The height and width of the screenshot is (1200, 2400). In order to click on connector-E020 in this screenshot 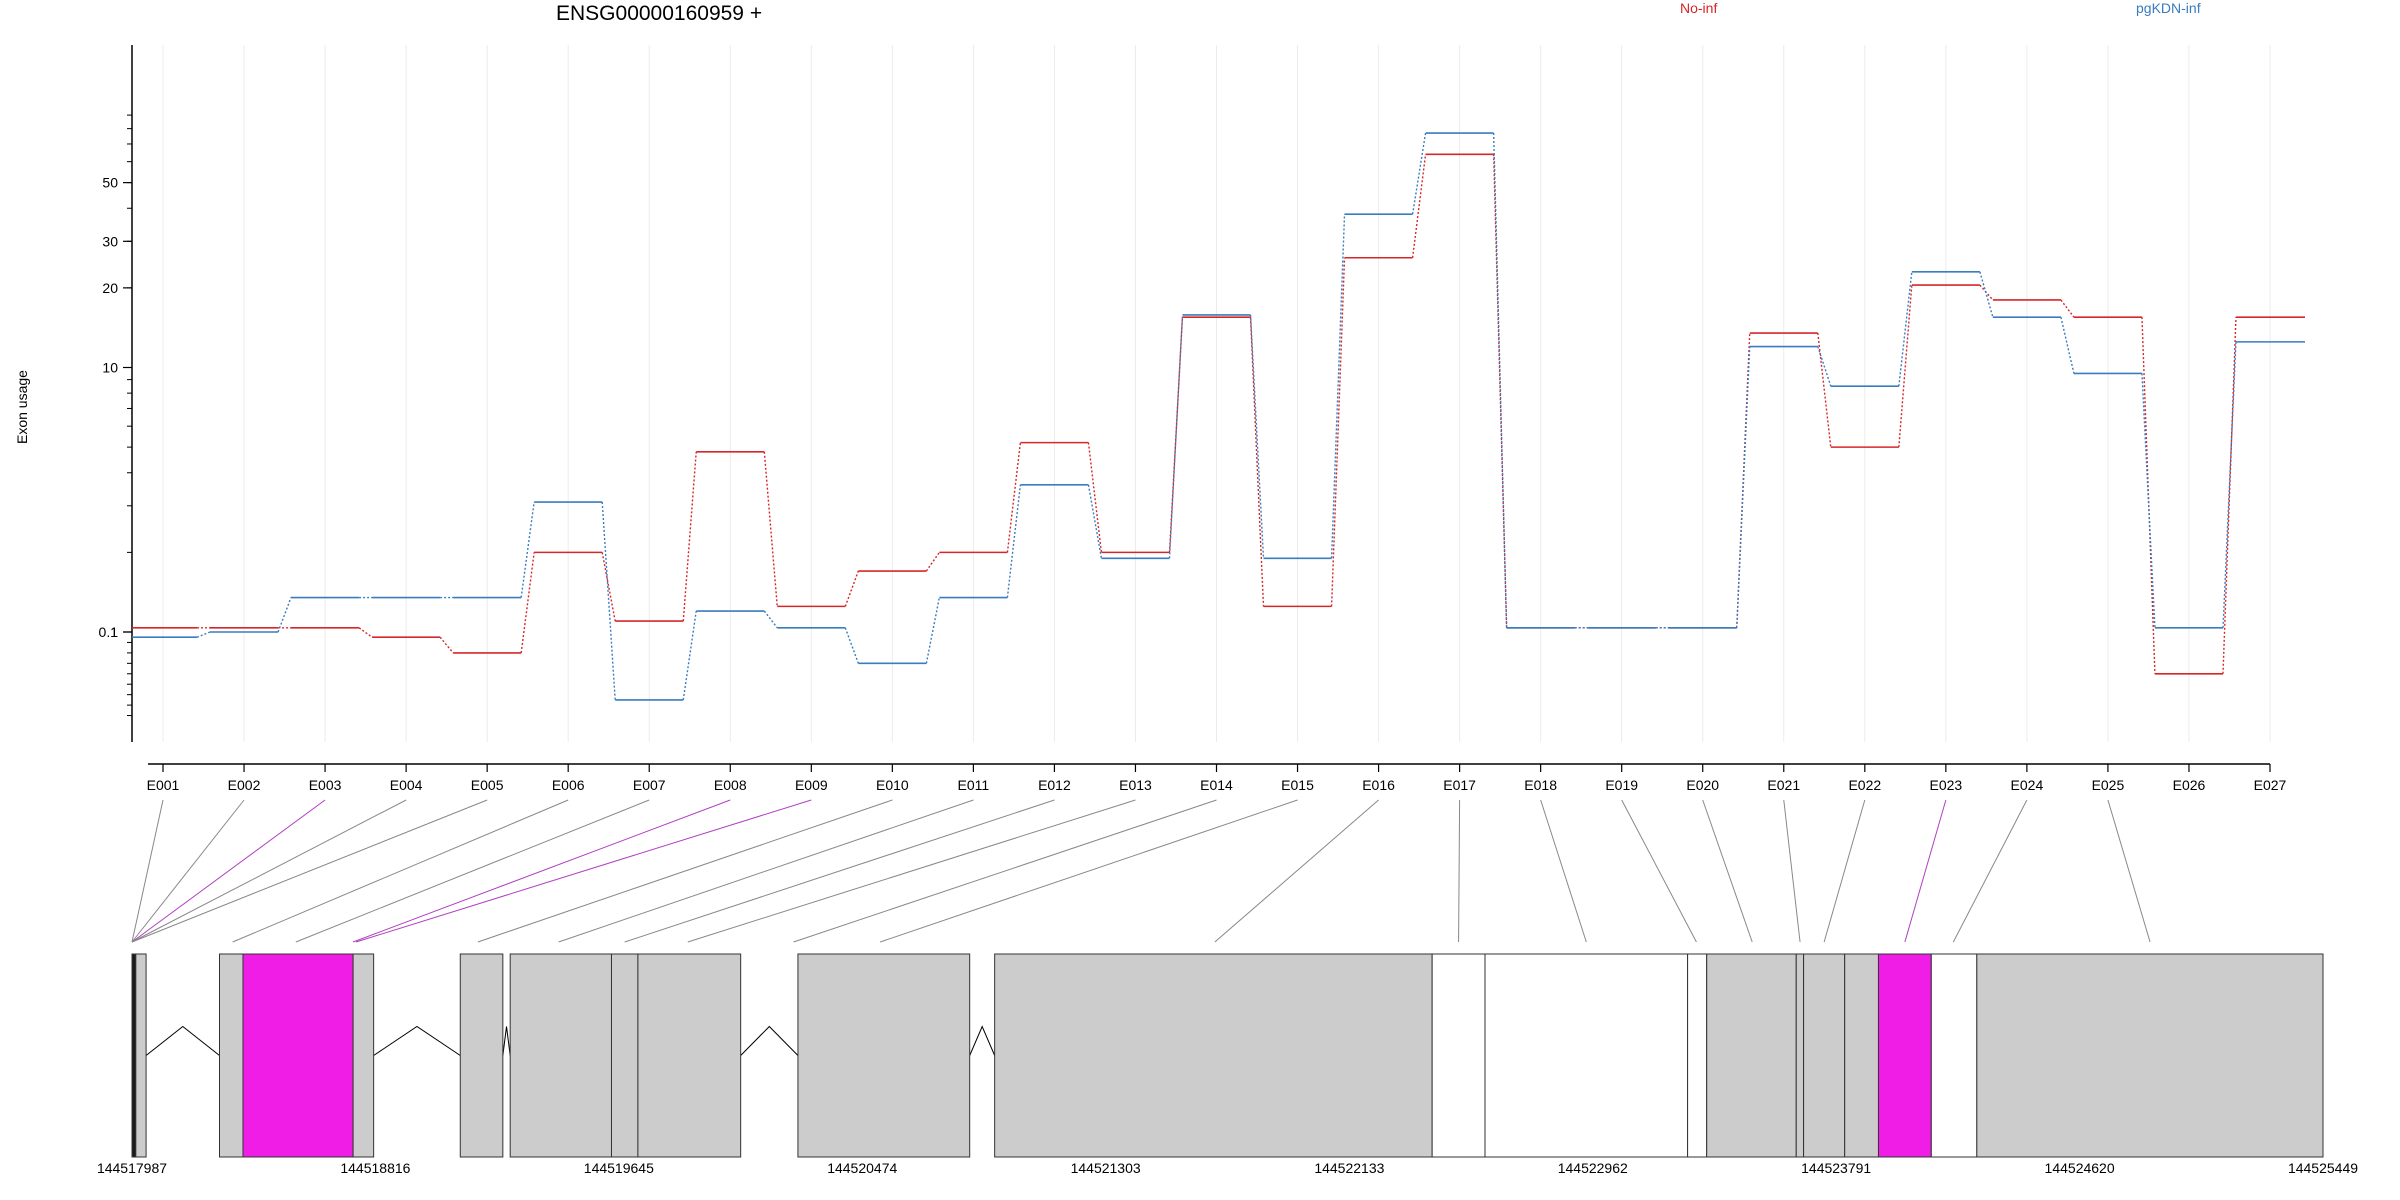, I will do `click(1727, 871)`.